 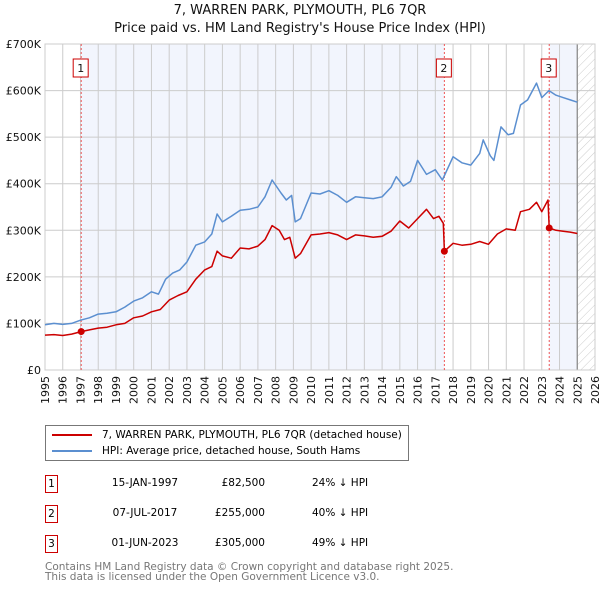 What do you see at coordinates (24, 44) in the screenshot?
I see `y-tick-label: £700K` at bounding box center [24, 44].